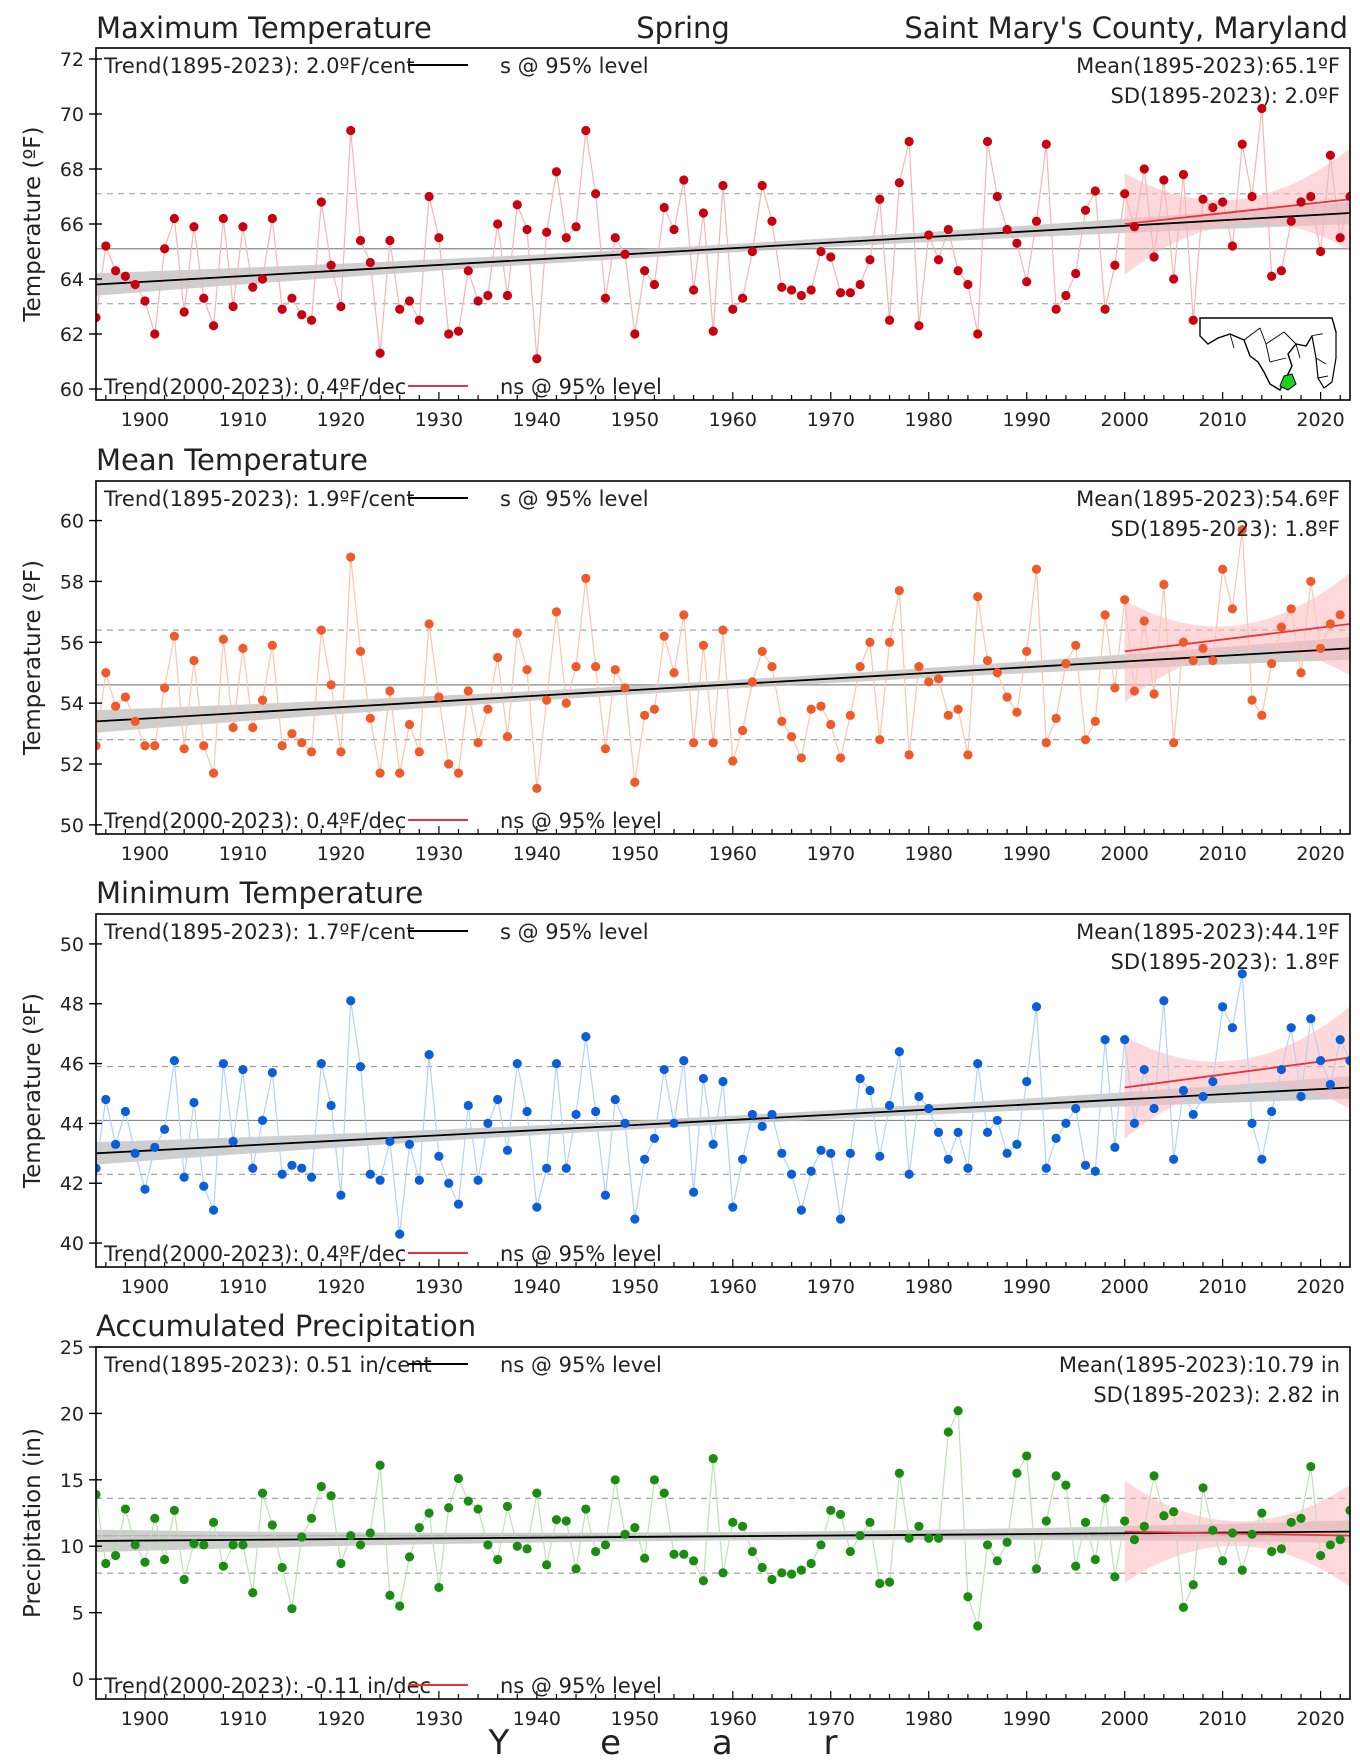 This screenshot has width=1360, height=1760. Describe the element at coordinates (1222, 1287) in the screenshot. I see `x-tick-label: 2010` at that location.